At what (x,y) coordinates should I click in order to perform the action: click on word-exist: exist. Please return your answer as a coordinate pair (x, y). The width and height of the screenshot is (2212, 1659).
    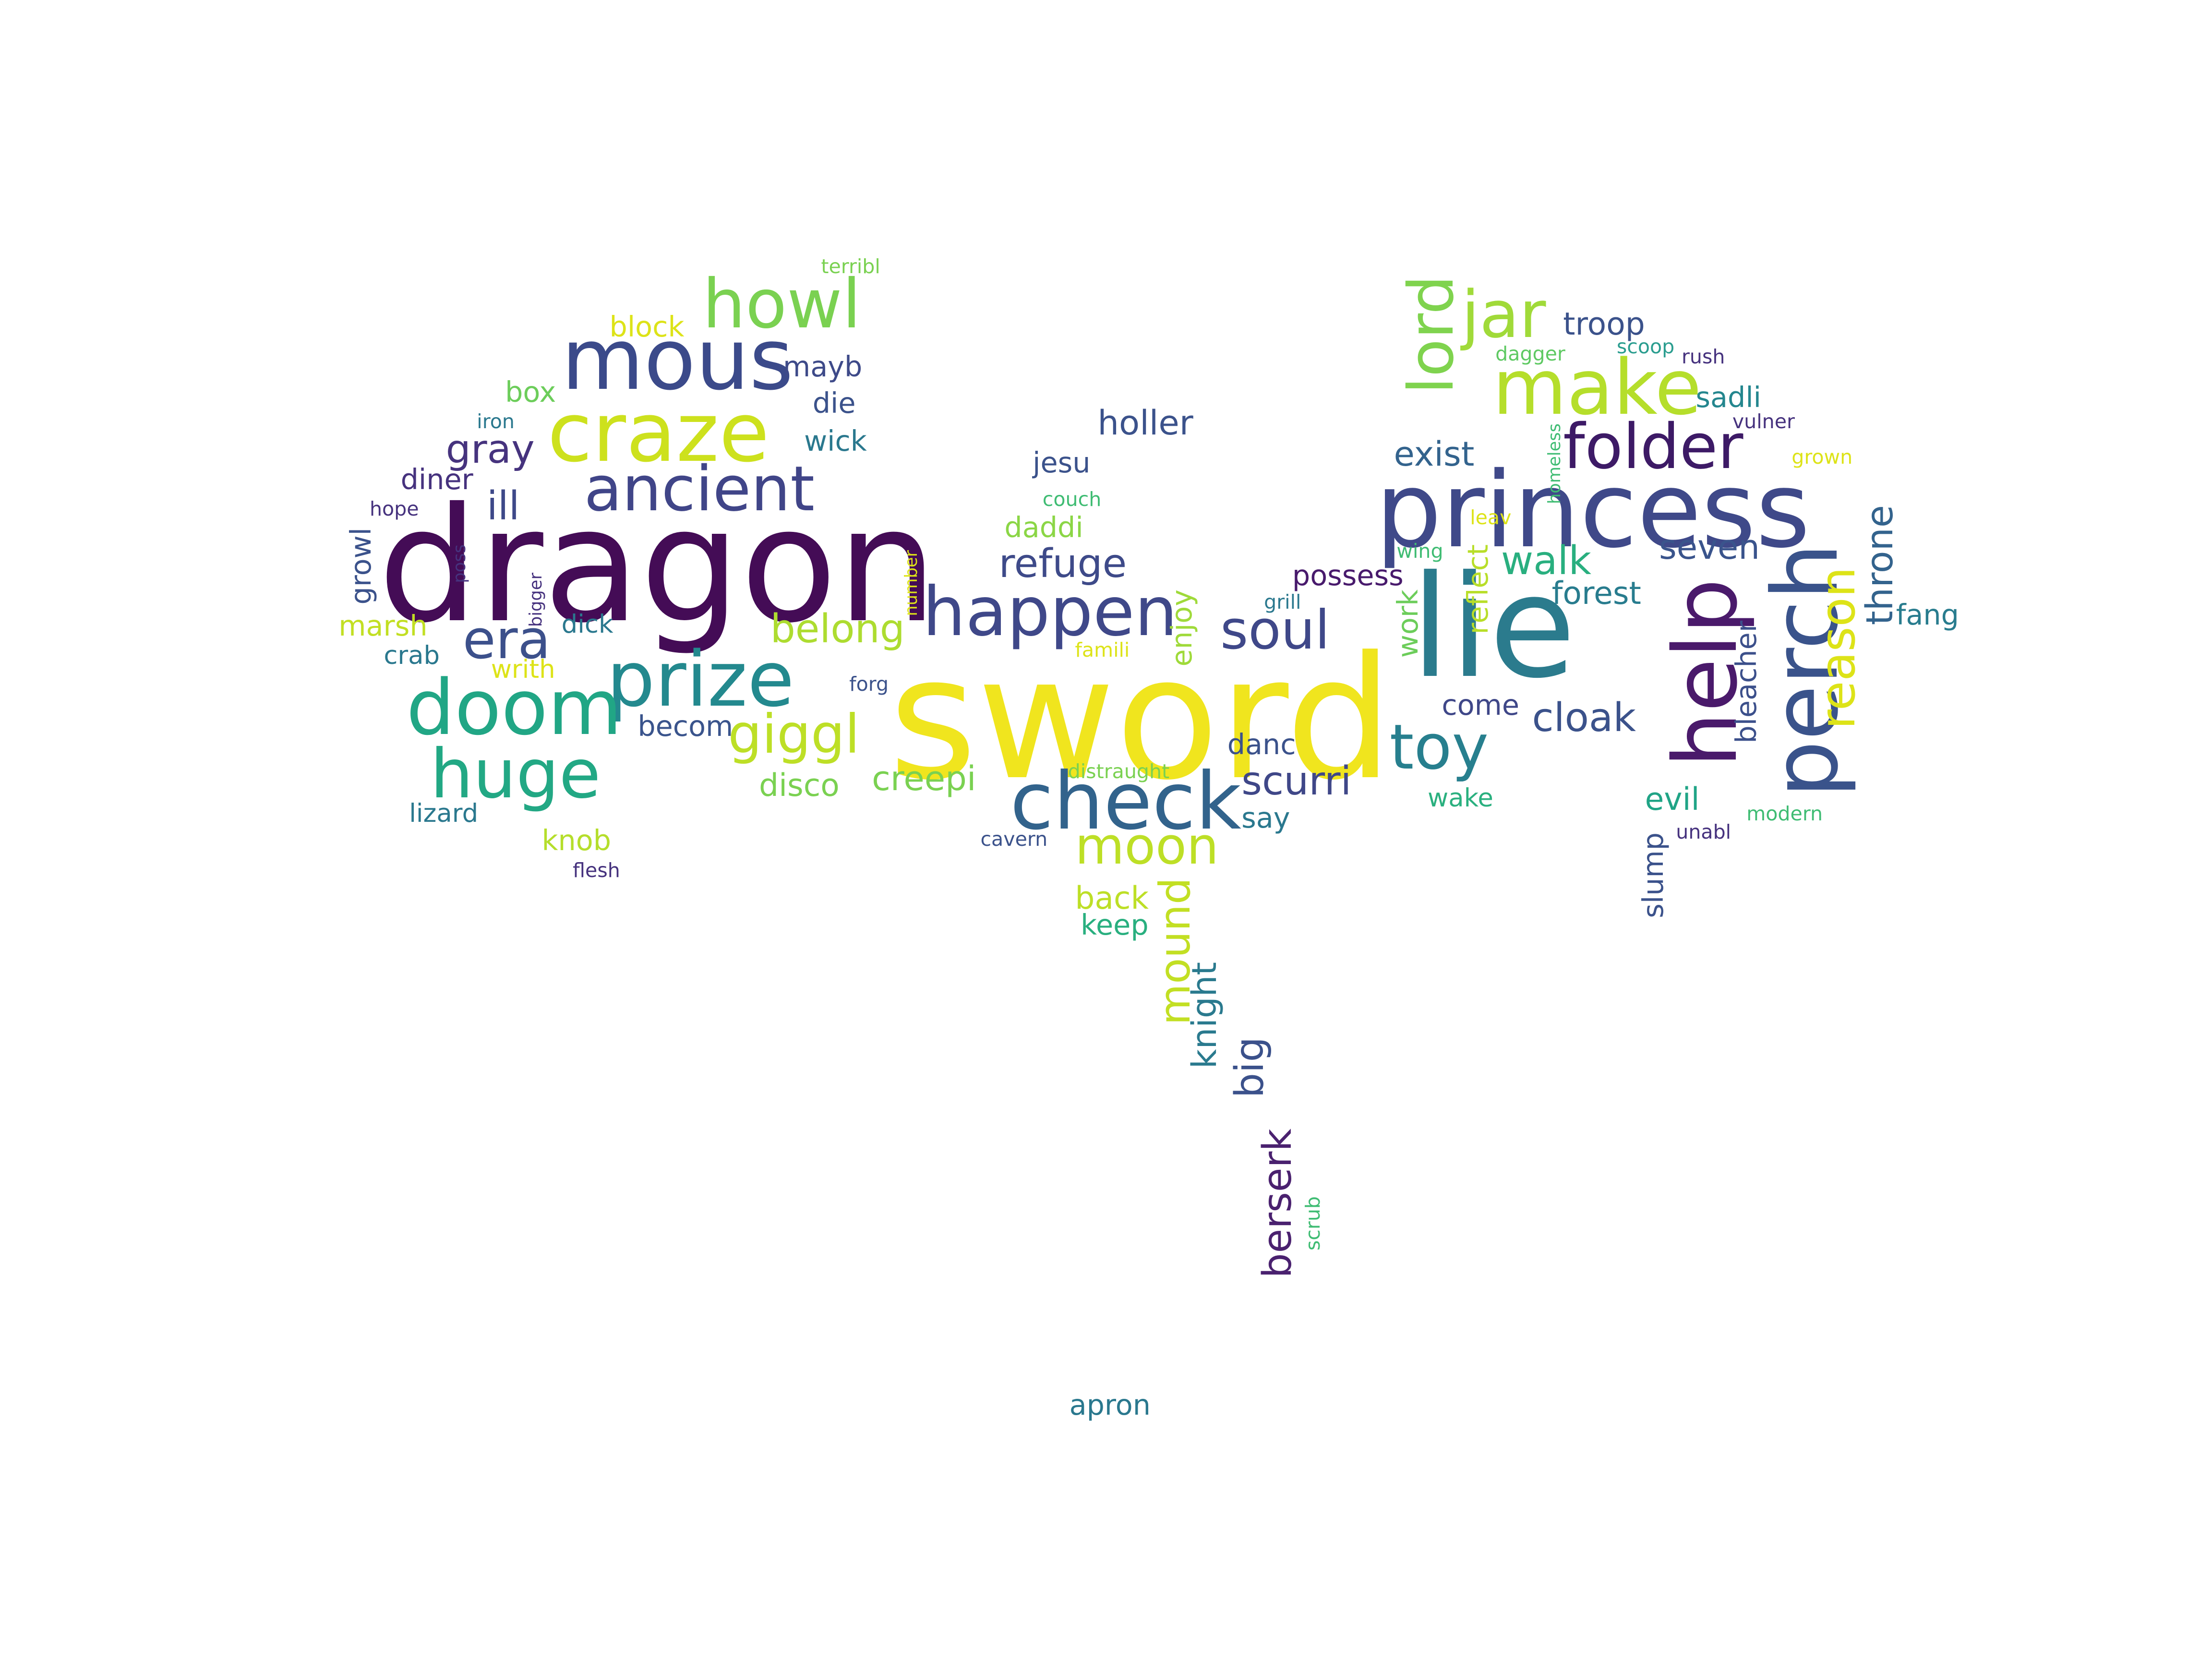
    Looking at the image, I should click on (1435, 454).